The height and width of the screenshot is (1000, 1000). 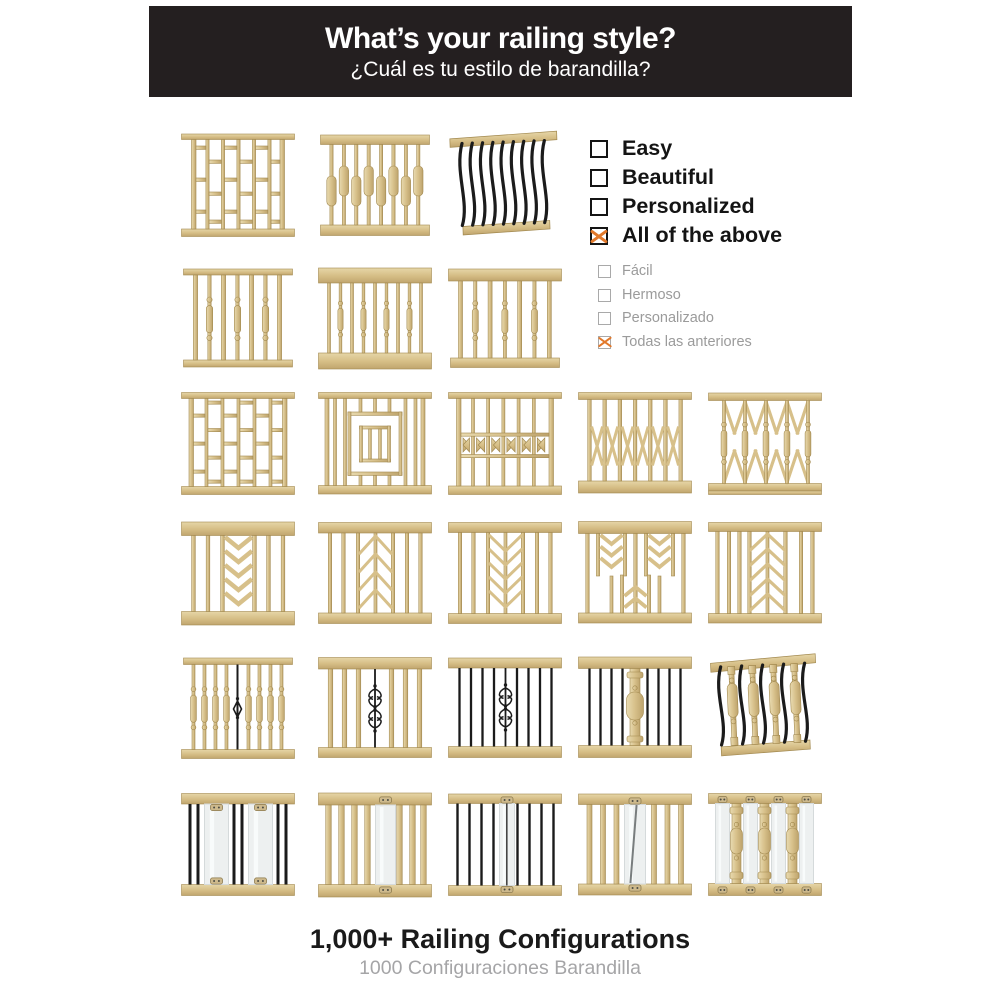 I want to click on railing-metal-with-scroll, so click(x=505, y=708).